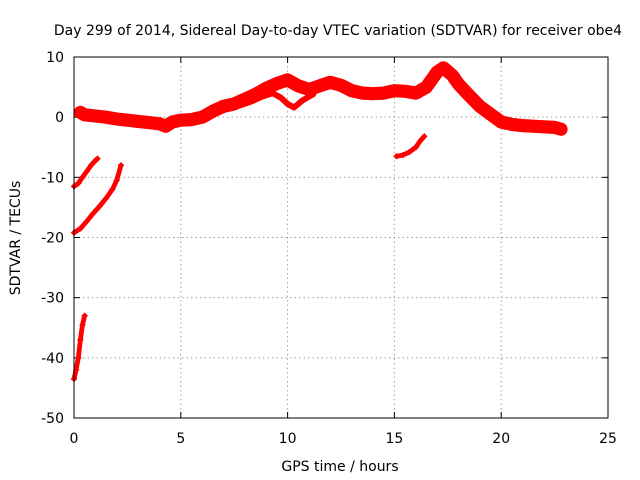 The image size is (640, 480). I want to click on series-band, so click(320, 98).